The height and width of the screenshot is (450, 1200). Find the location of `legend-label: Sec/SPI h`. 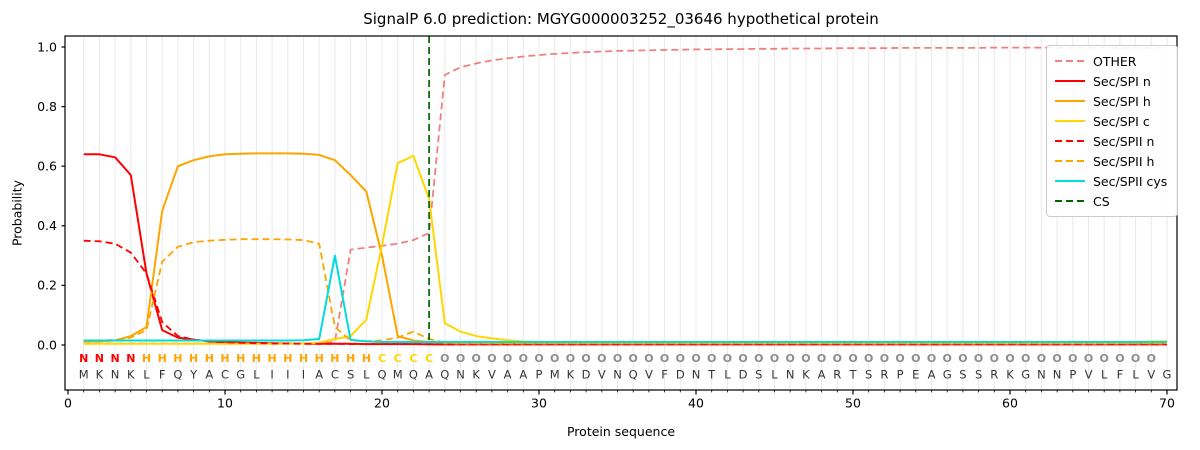

legend-label: Sec/SPI h is located at coordinates (1122, 101).